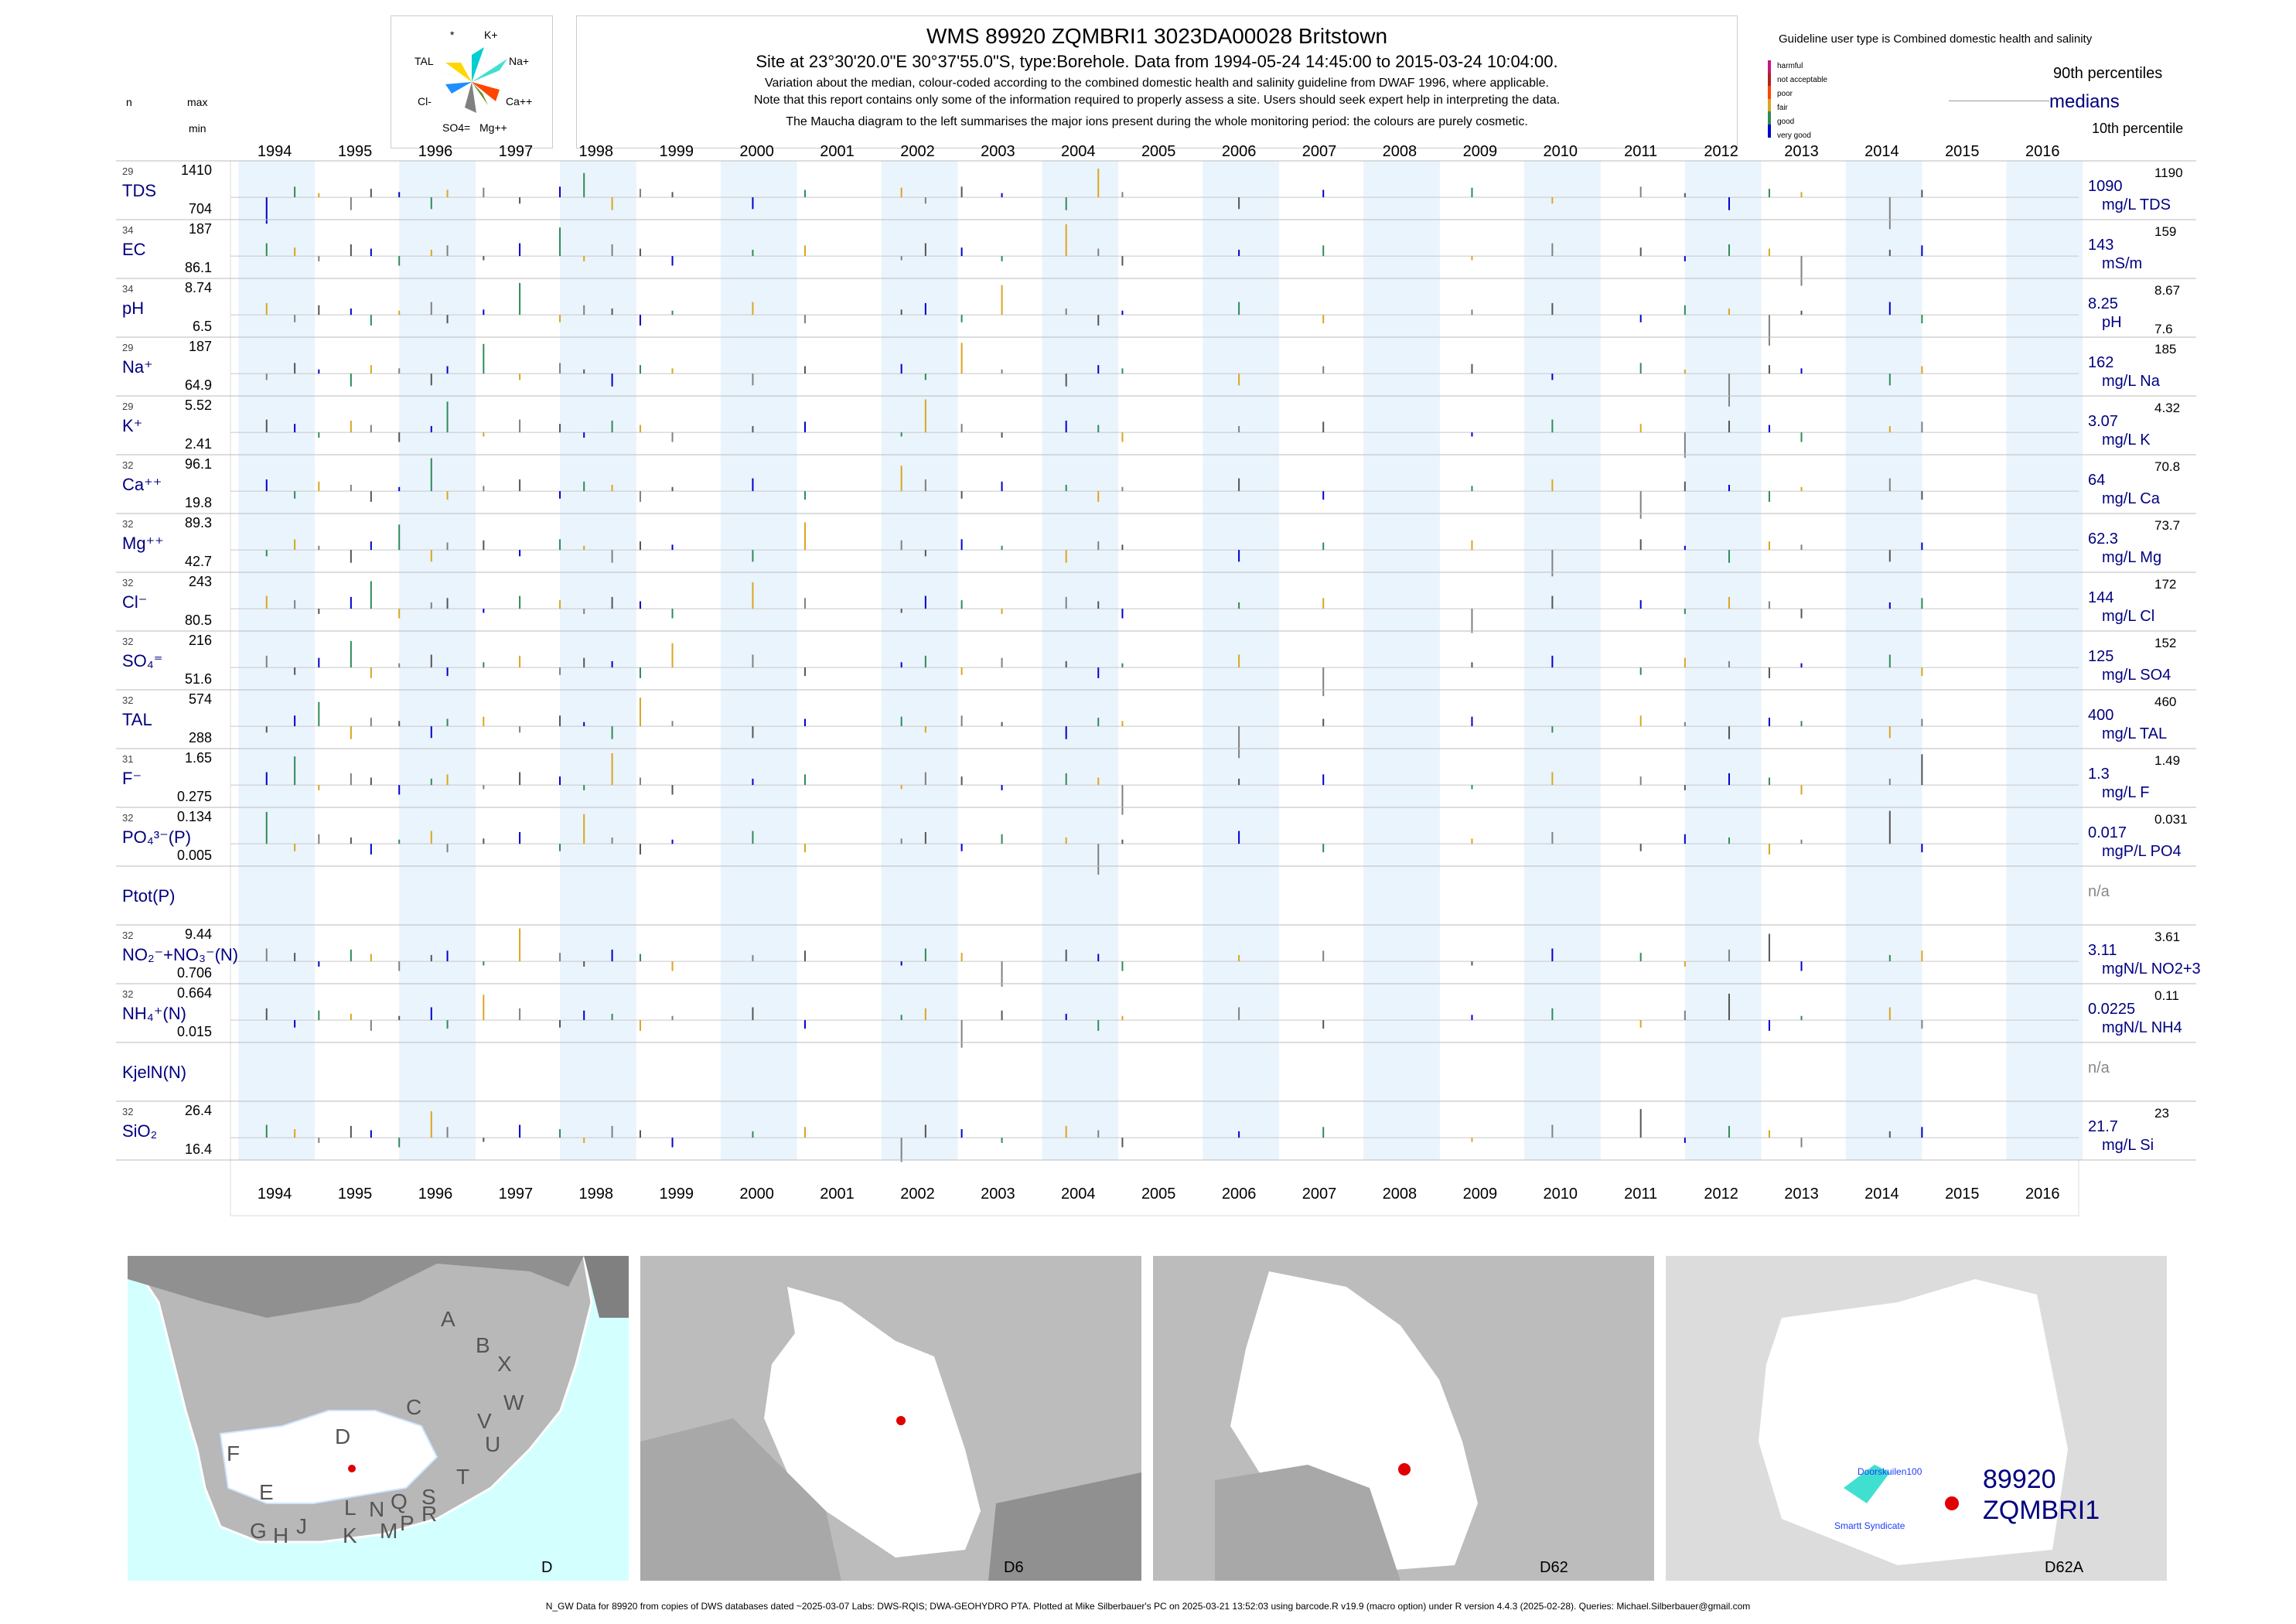 The image size is (2296, 1624). Describe the element at coordinates (428, 1497) in the screenshot. I see `region-s: S` at that location.